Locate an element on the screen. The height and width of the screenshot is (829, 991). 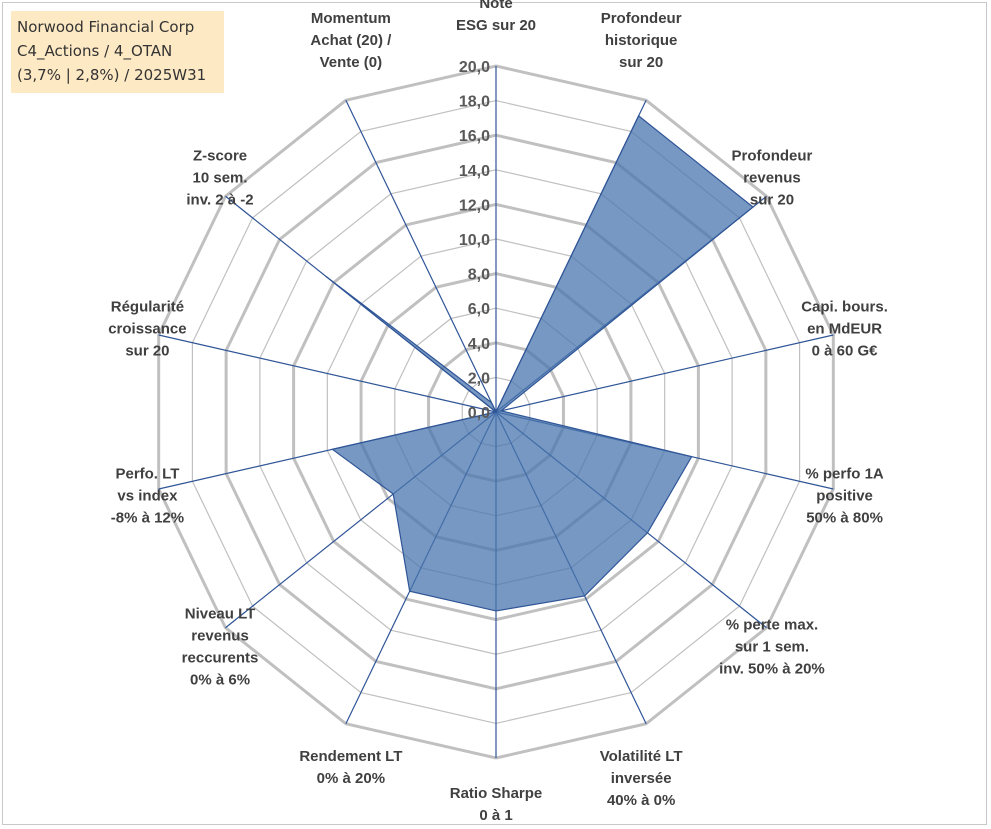
axis-label: % perte max. sur 1 sem. inv. 50% à 20% is located at coordinates (772, 646).